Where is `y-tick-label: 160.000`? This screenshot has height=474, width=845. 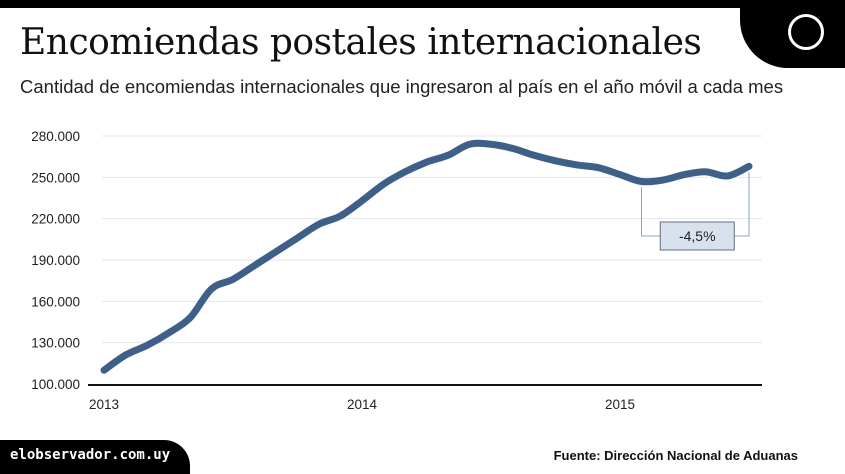
y-tick-label: 160.000 is located at coordinates (55, 301).